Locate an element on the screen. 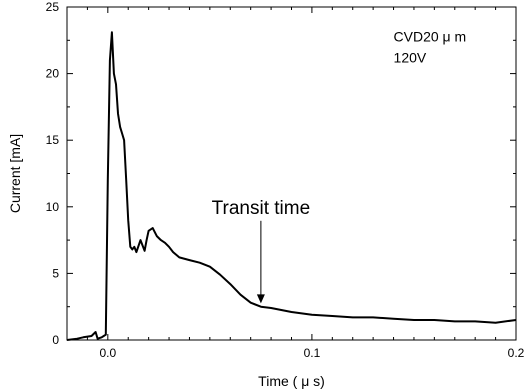 Image resolution: width=525 pixels, height=392 pixels. y-tick-label: 10 is located at coordinates (53, 207).